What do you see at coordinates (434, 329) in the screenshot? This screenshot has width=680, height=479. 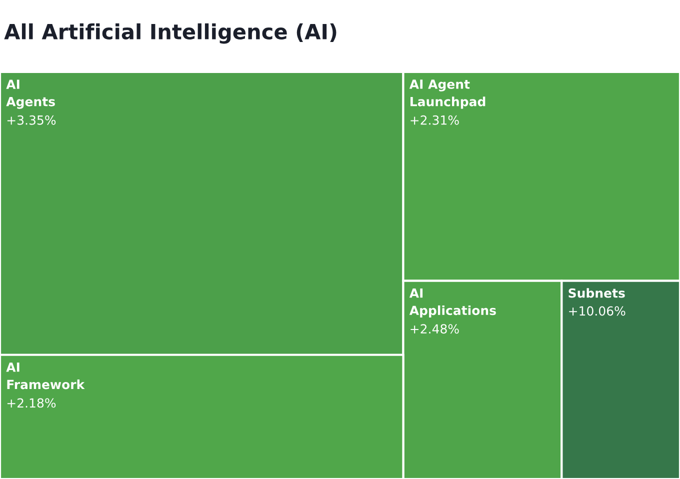 I see `data-label: +2.48%` at bounding box center [434, 329].